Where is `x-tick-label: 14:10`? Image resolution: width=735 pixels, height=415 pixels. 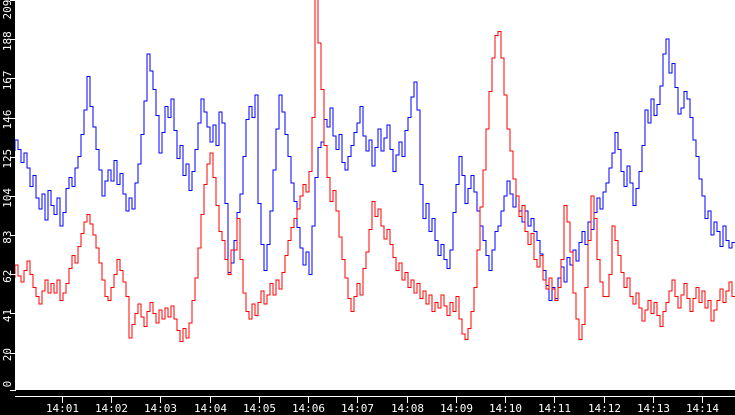 x-tick-label: 14:10 is located at coordinates (505, 408).